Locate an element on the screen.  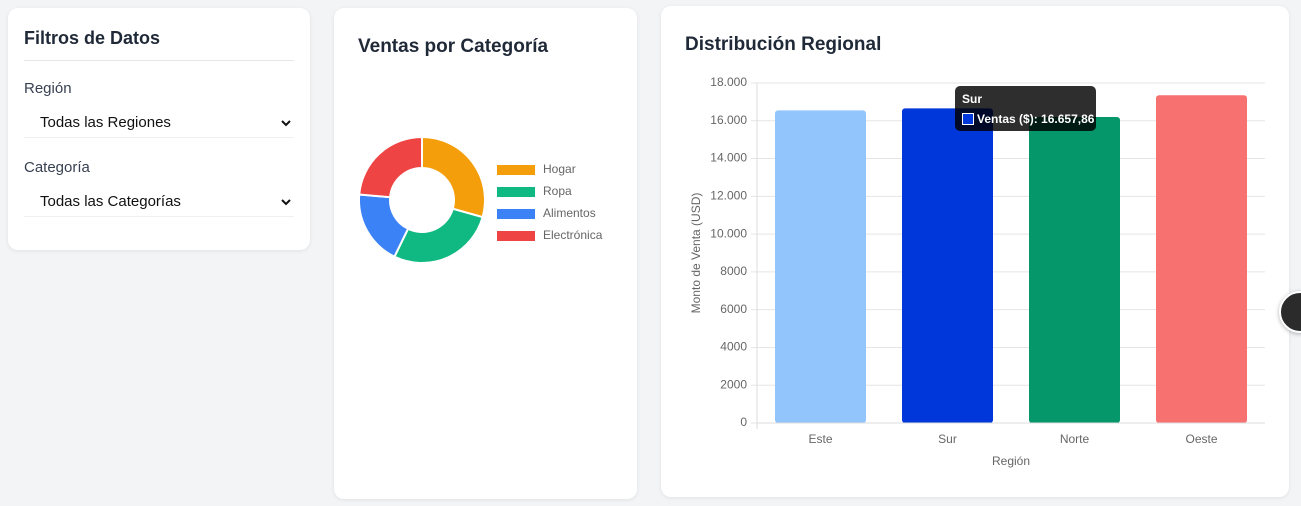
category-select: Todas las Categorías is located at coordinates (159, 202).